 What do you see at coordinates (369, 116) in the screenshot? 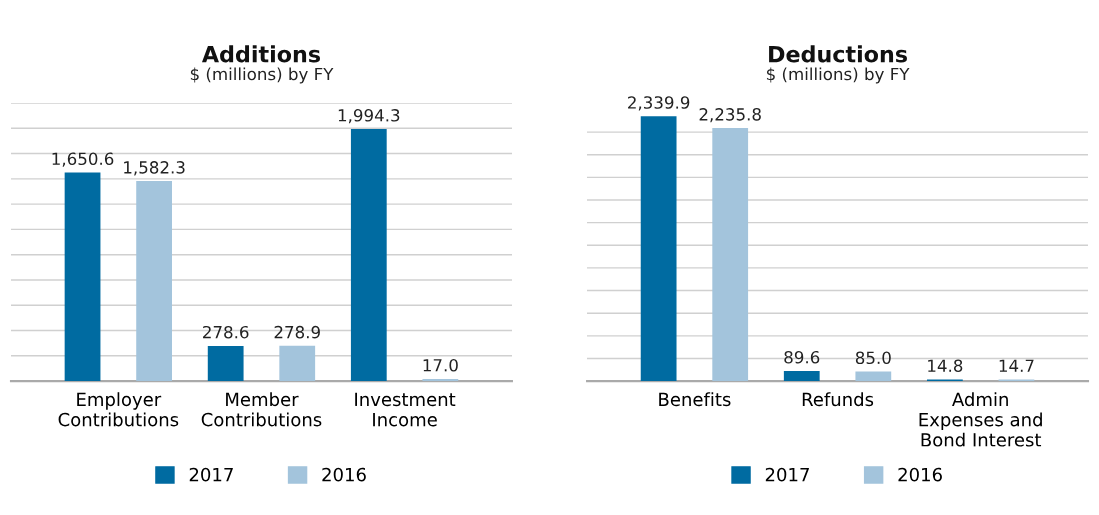
I see `data-label: 1,994.3` at bounding box center [369, 116].